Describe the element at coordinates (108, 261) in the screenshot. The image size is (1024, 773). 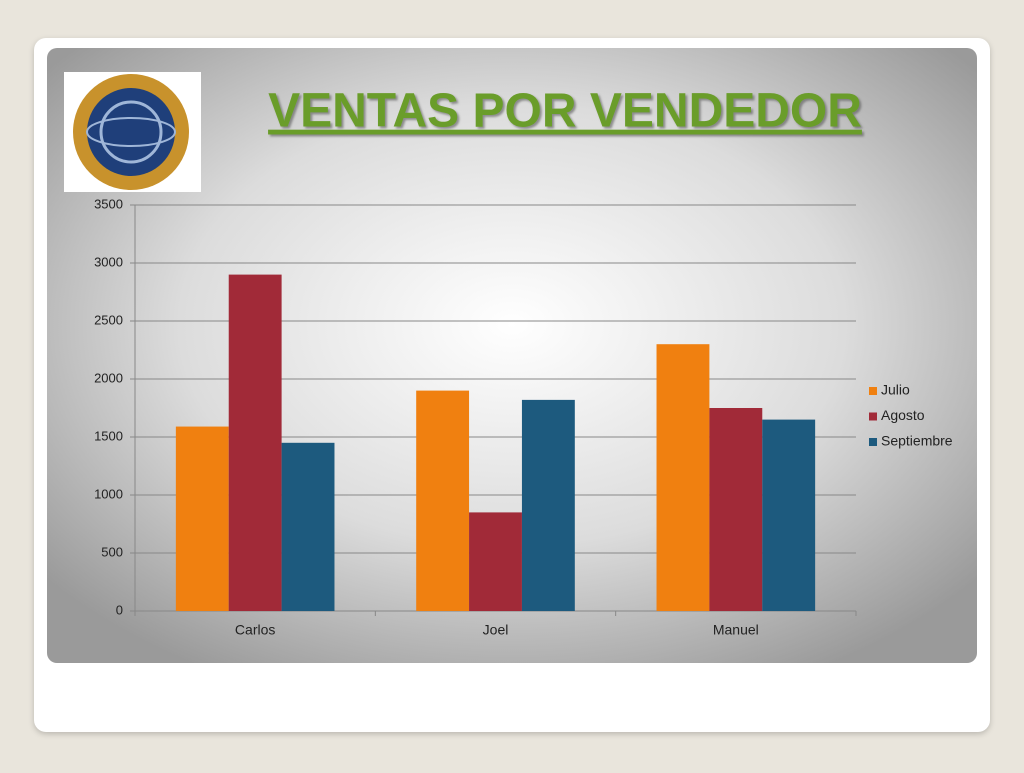
I see `y-tick-label: 3000` at that location.